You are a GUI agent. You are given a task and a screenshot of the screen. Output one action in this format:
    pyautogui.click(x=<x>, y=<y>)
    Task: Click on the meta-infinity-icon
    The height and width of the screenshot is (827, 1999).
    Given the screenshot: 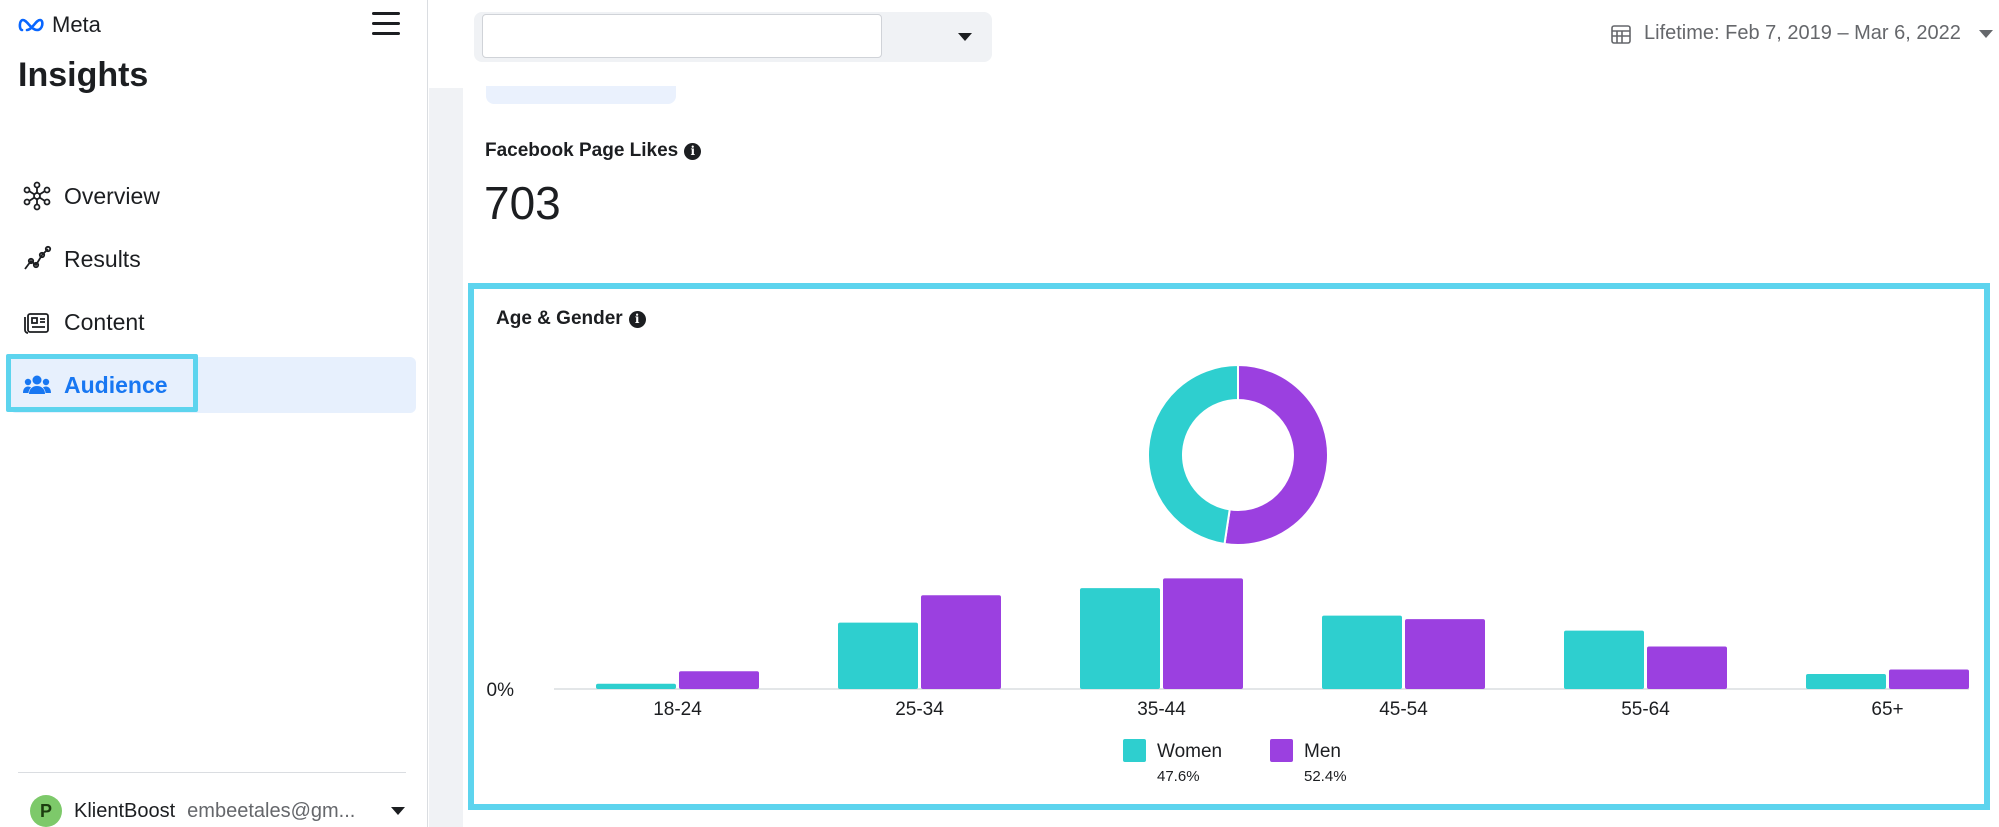 What is the action you would take?
    pyautogui.click(x=31, y=25)
    